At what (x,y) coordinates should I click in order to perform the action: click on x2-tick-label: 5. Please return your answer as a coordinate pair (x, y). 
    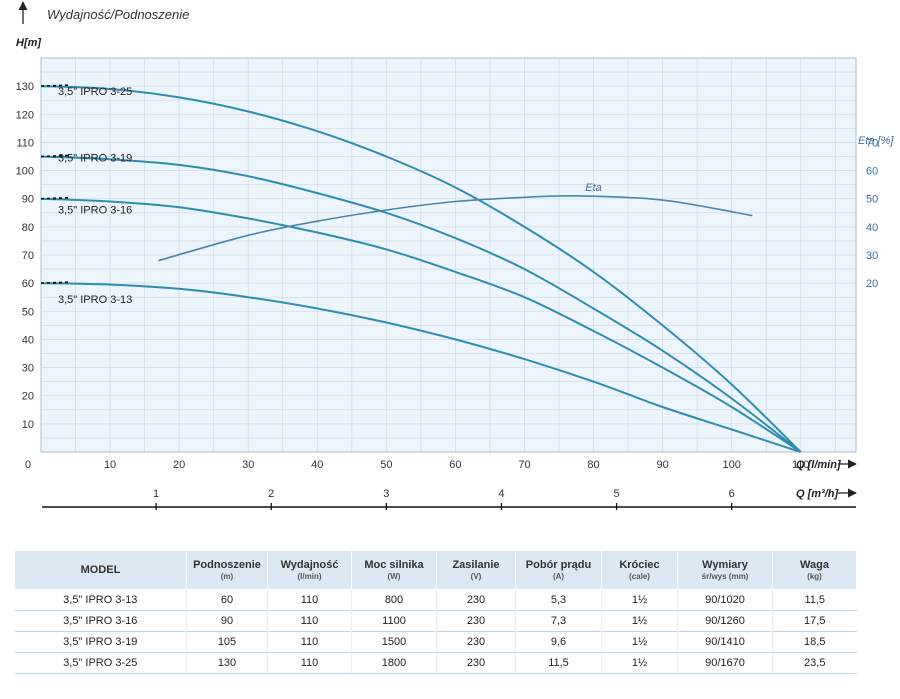
    Looking at the image, I should click on (617, 494).